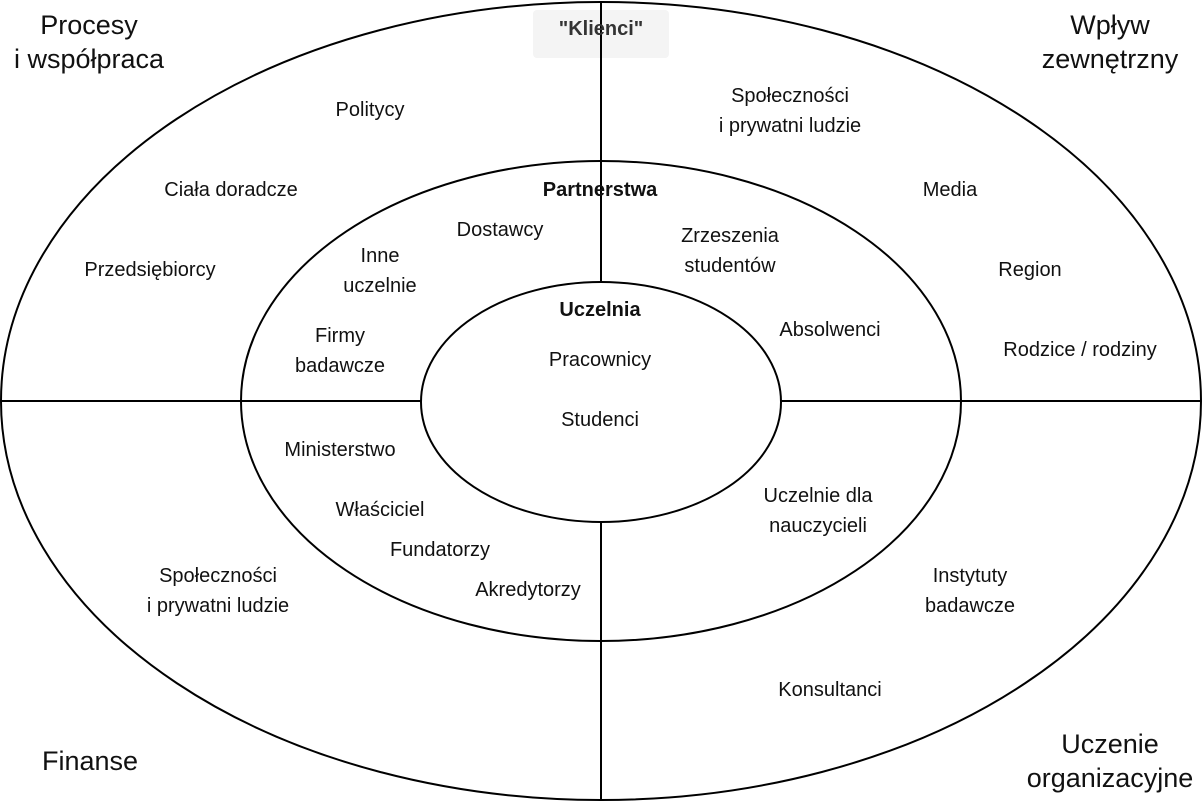 The image size is (1204, 804). Describe the element at coordinates (380, 271) in the screenshot. I see `label-inne-uczelnie: Inne uczelnie` at that location.